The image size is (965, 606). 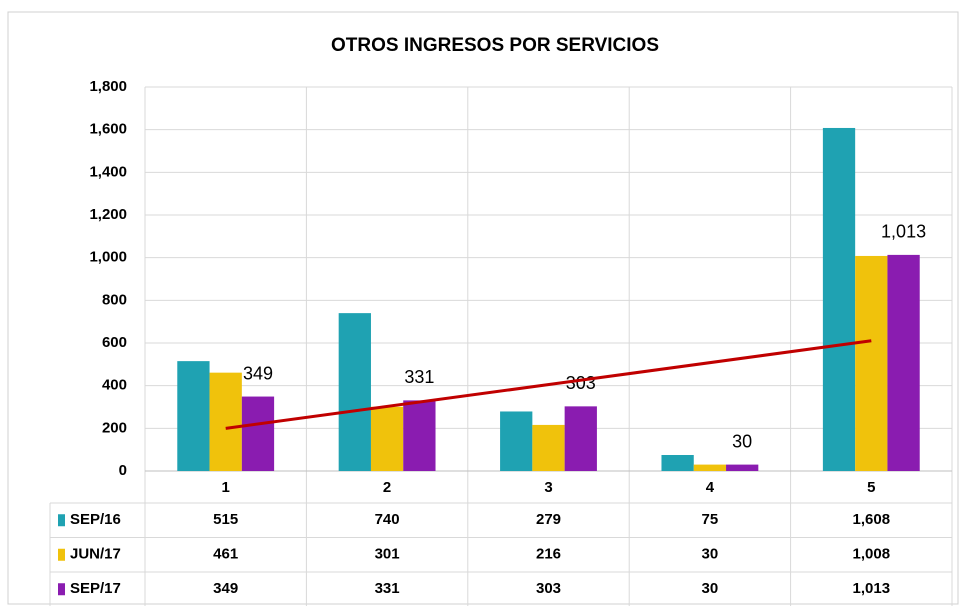 What do you see at coordinates (742, 441) in the screenshot?
I see `data-label: 30` at bounding box center [742, 441].